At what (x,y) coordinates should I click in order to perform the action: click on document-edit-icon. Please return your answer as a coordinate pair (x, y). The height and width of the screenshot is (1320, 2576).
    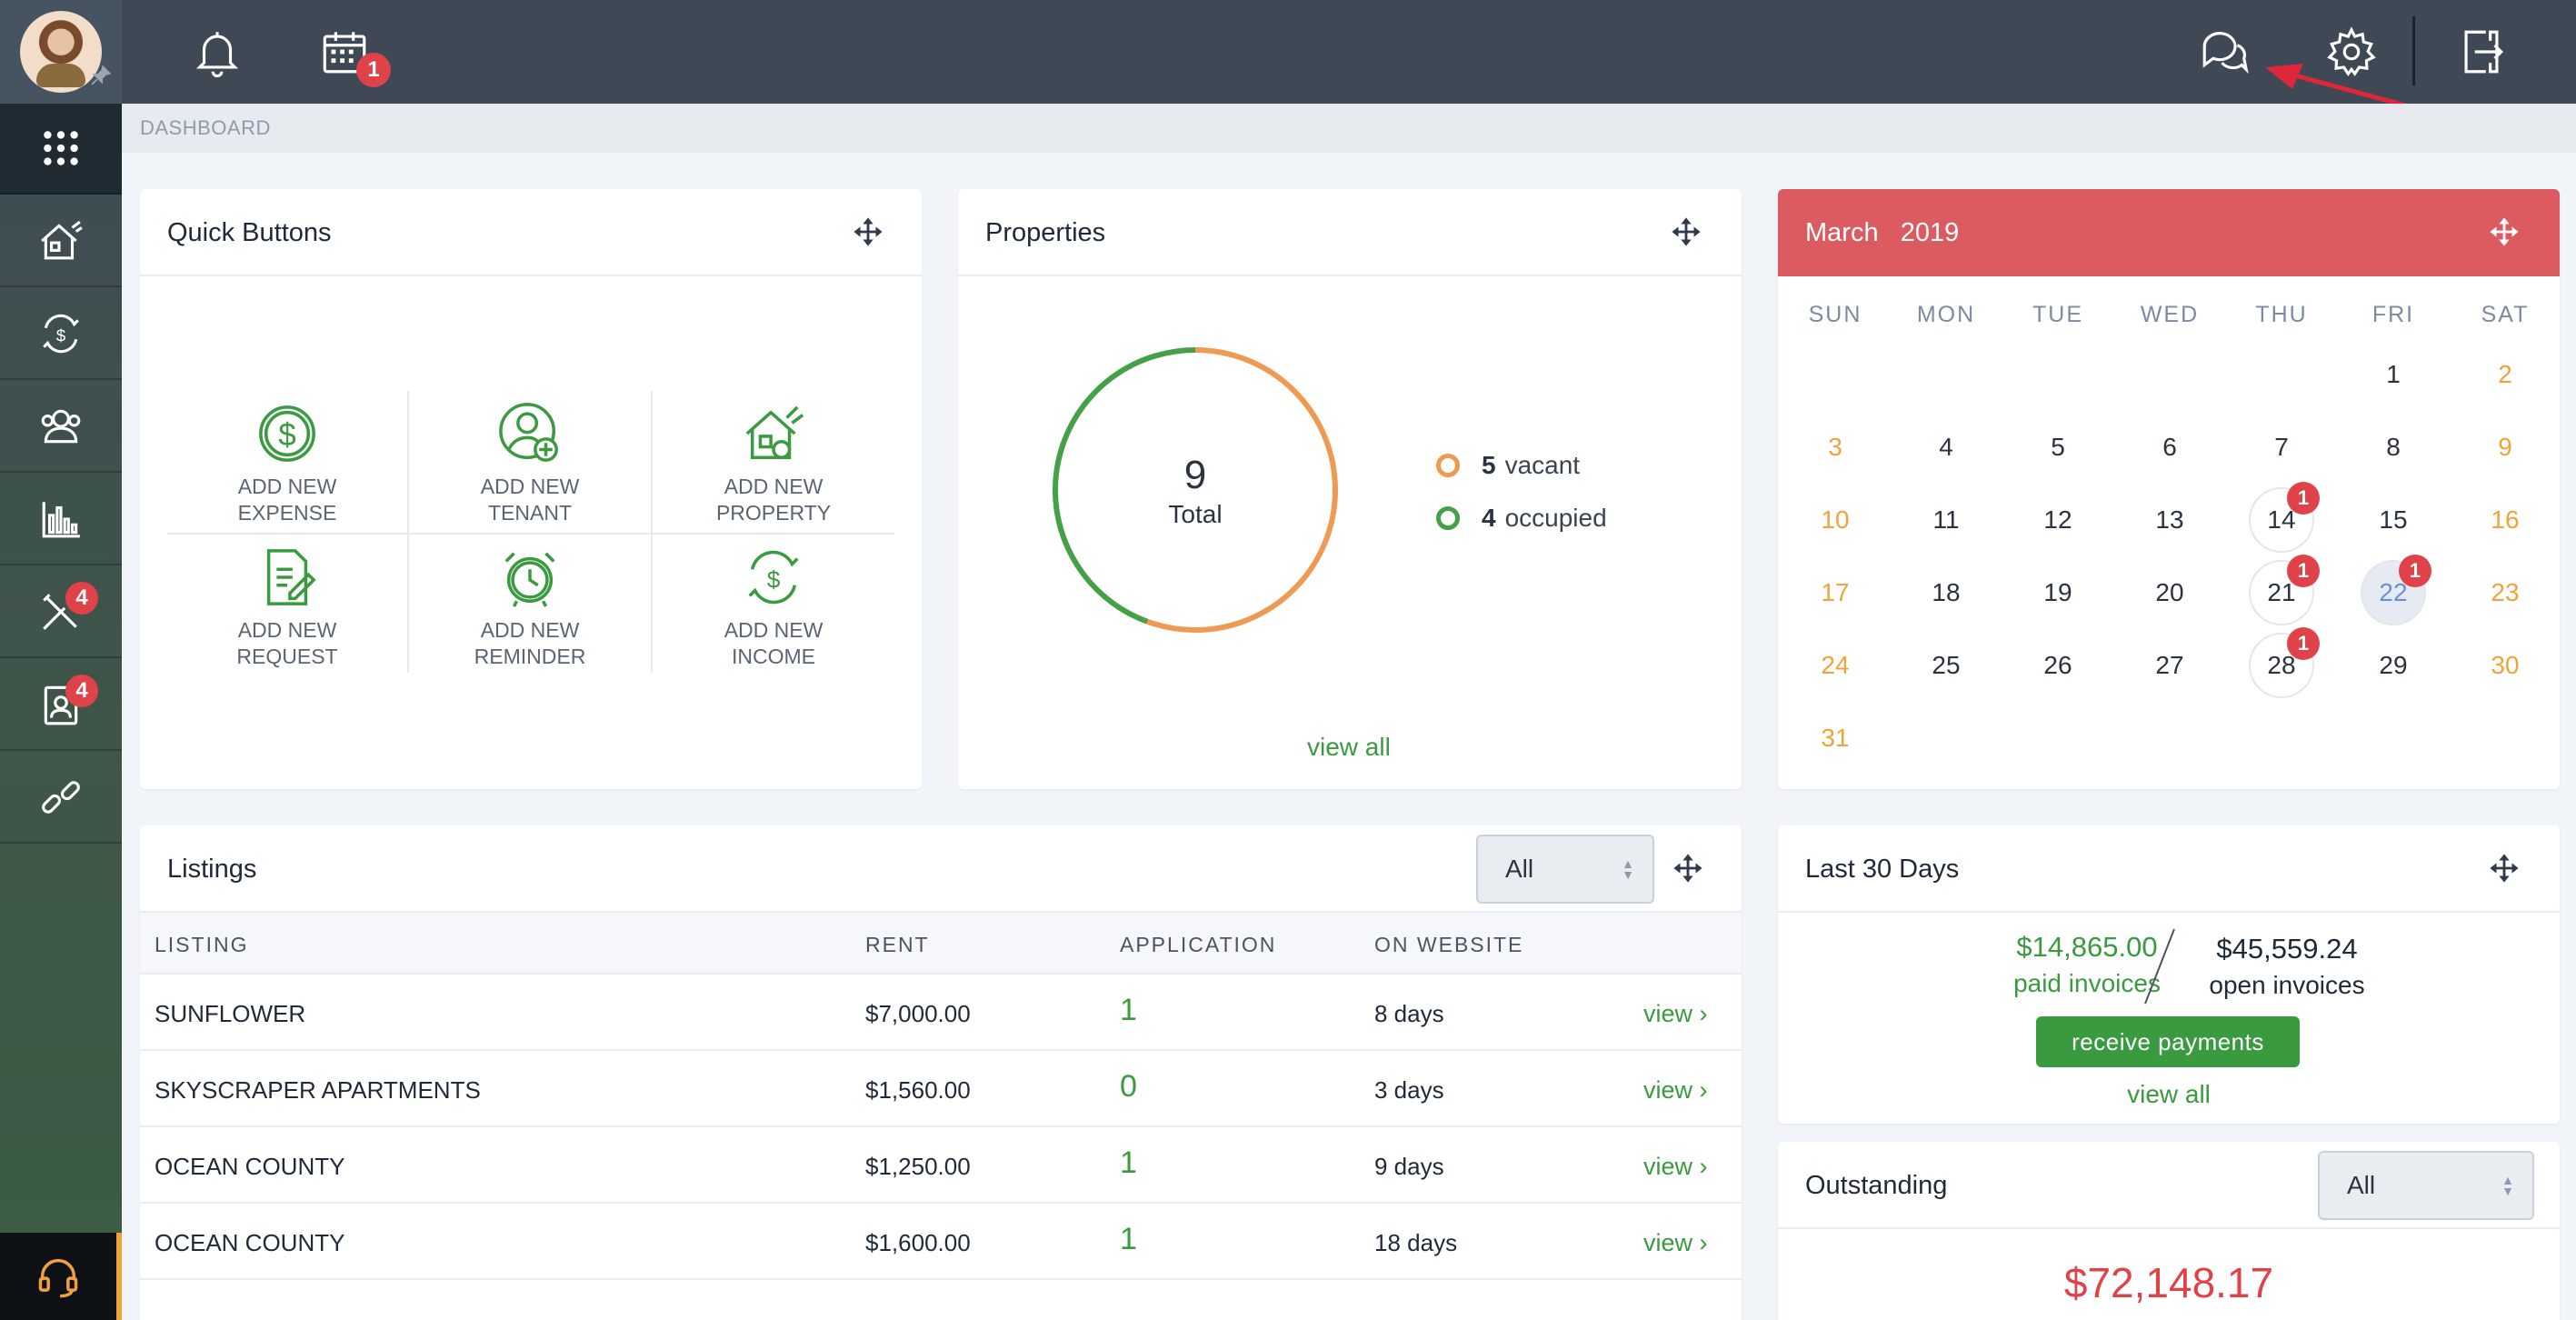
    Looking at the image, I should click on (291, 577).